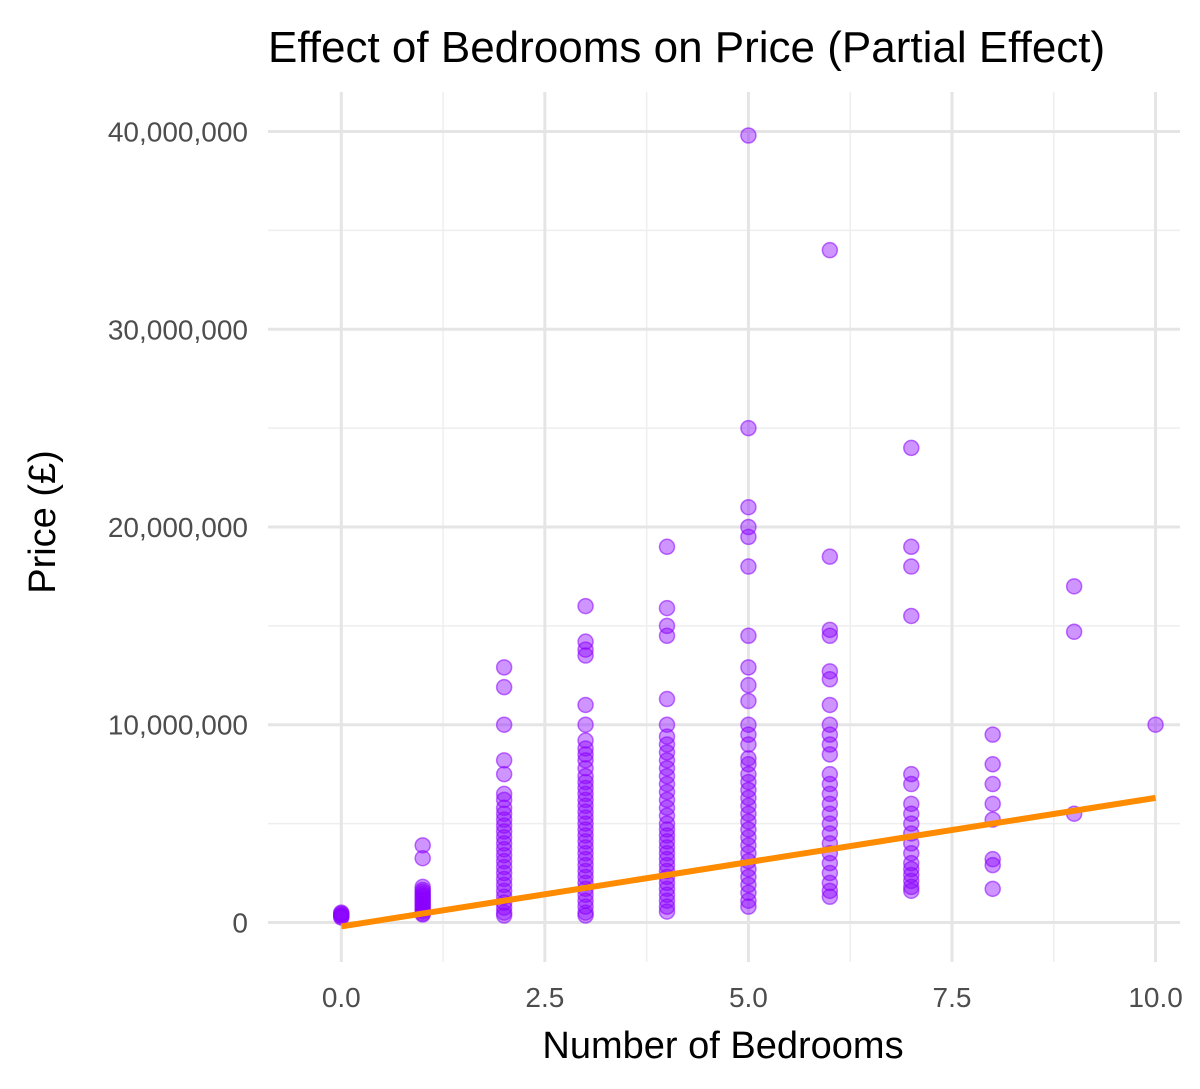 This screenshot has width=1200, height=1089. Describe the element at coordinates (43, 522) in the screenshot. I see `y-axis-title: Price (£)` at that location.